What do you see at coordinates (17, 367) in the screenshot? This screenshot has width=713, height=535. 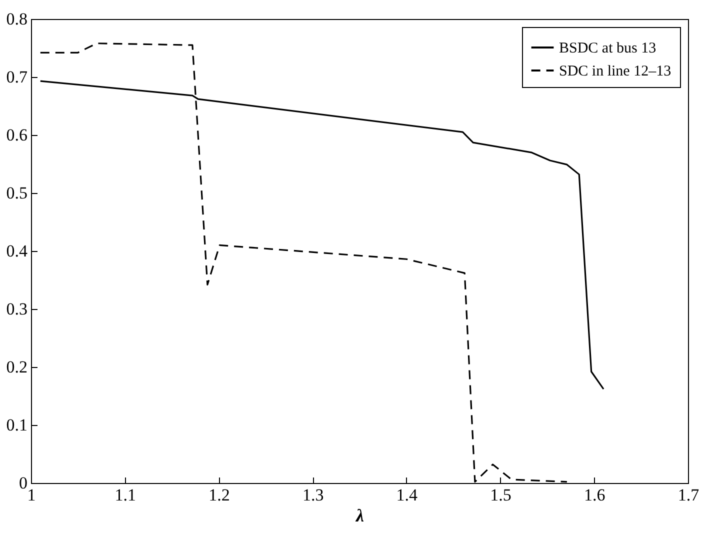 I see `y-tick-label: 0.2` at bounding box center [17, 367].